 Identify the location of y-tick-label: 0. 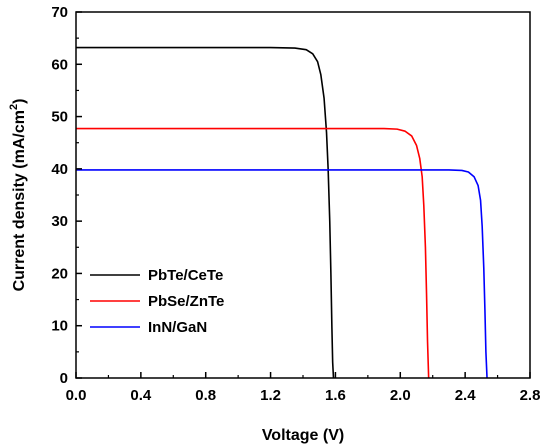
(64, 378).